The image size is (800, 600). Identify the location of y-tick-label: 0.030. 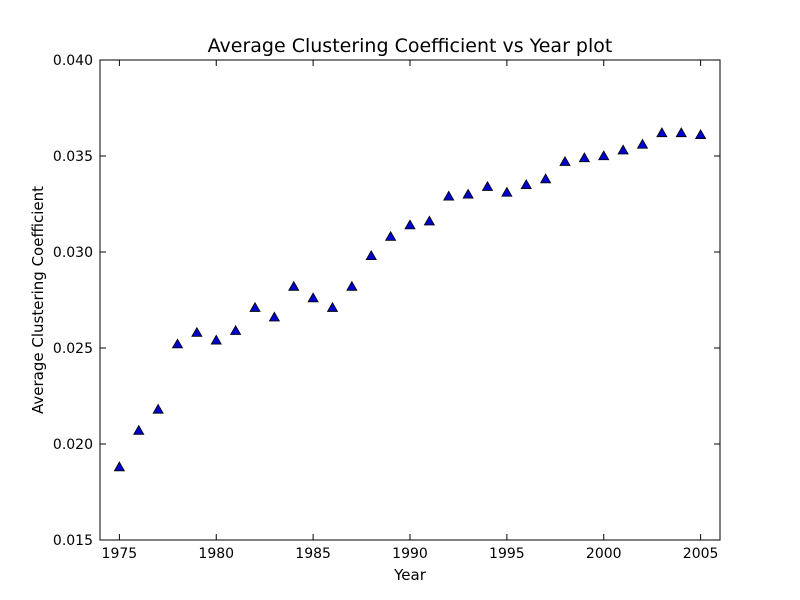
(73, 253).